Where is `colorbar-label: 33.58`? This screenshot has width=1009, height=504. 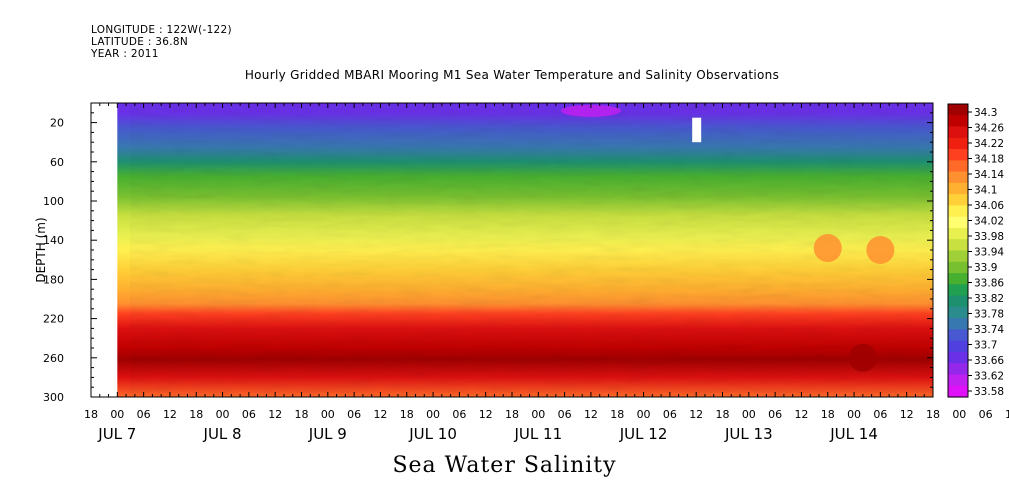
colorbar-label: 33.58 is located at coordinates (989, 392).